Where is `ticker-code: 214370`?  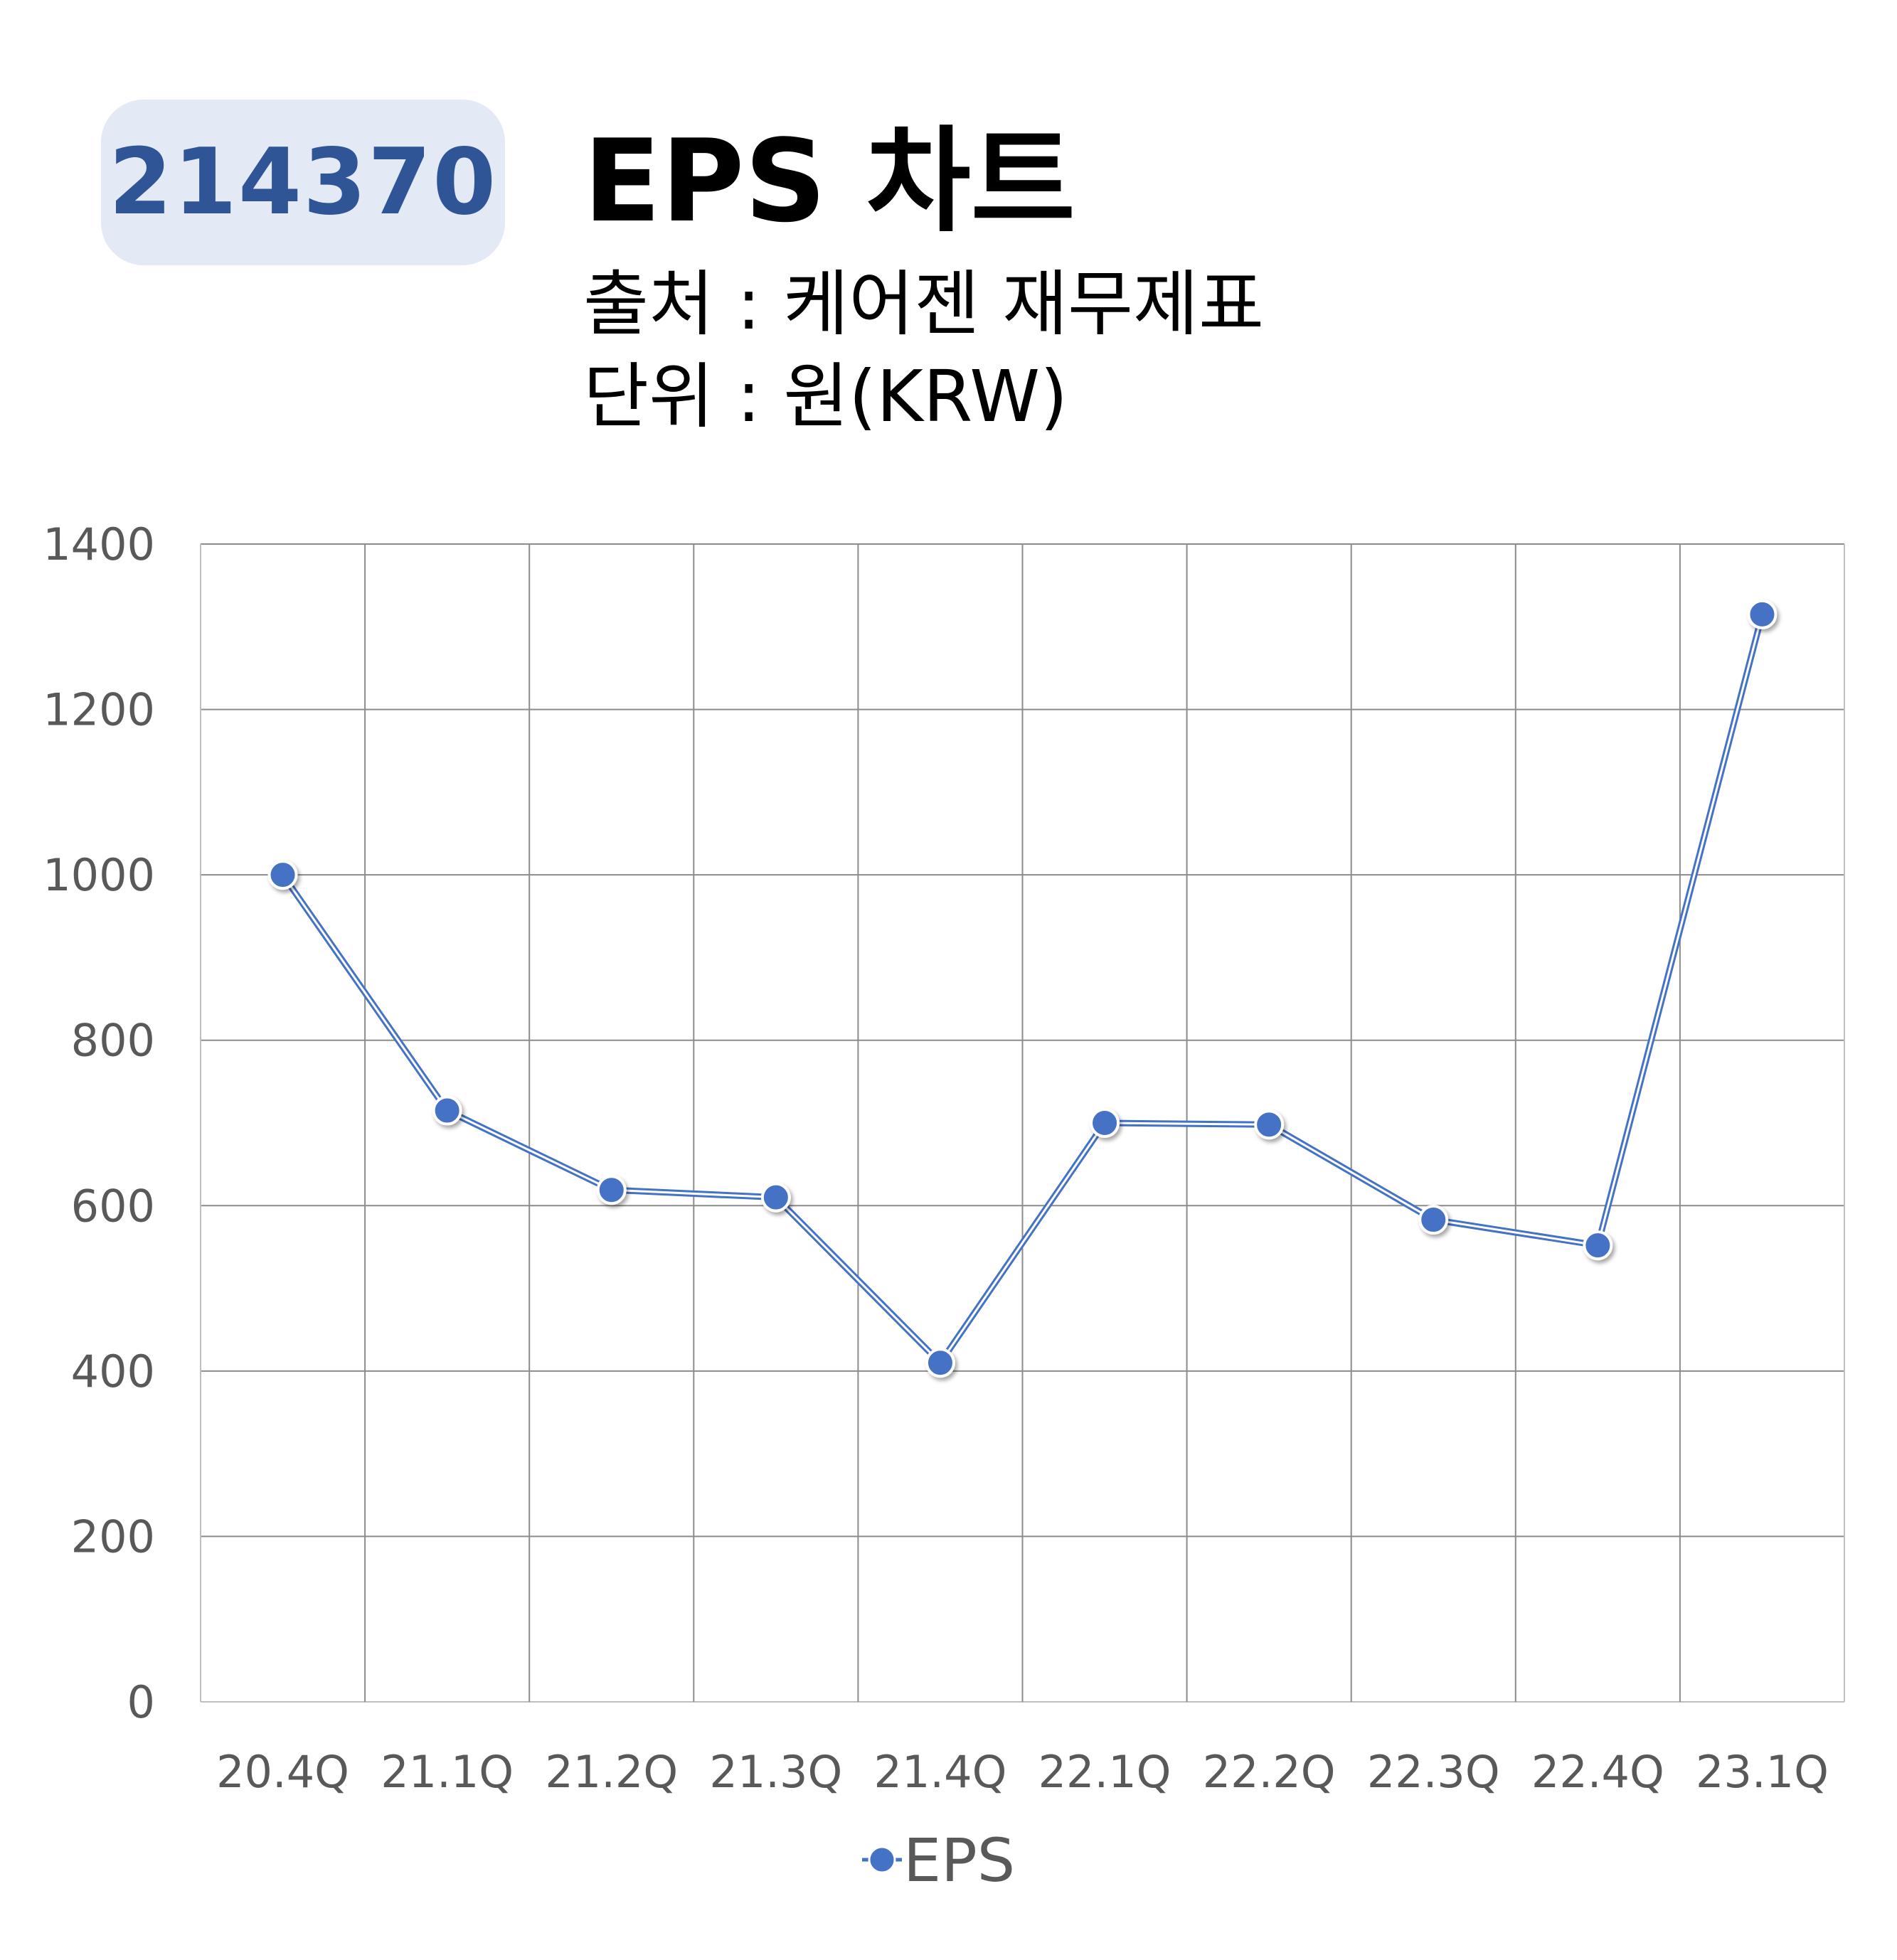
ticker-code: 214370 is located at coordinates (303, 182).